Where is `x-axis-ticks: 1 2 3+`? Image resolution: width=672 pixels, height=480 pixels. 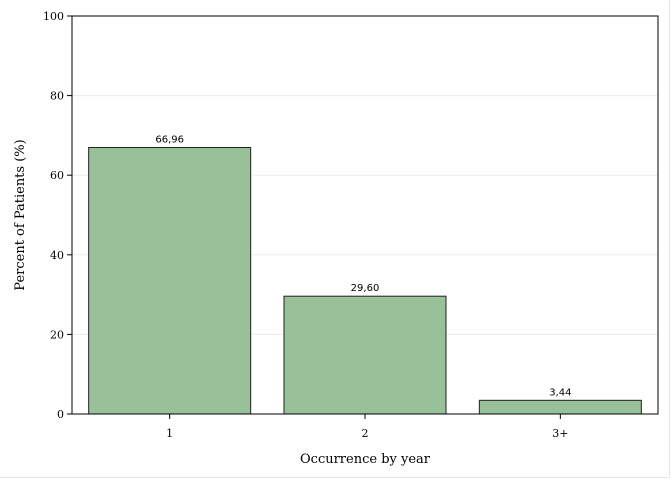 x-axis-ticks: 1 2 3+ is located at coordinates (367, 427).